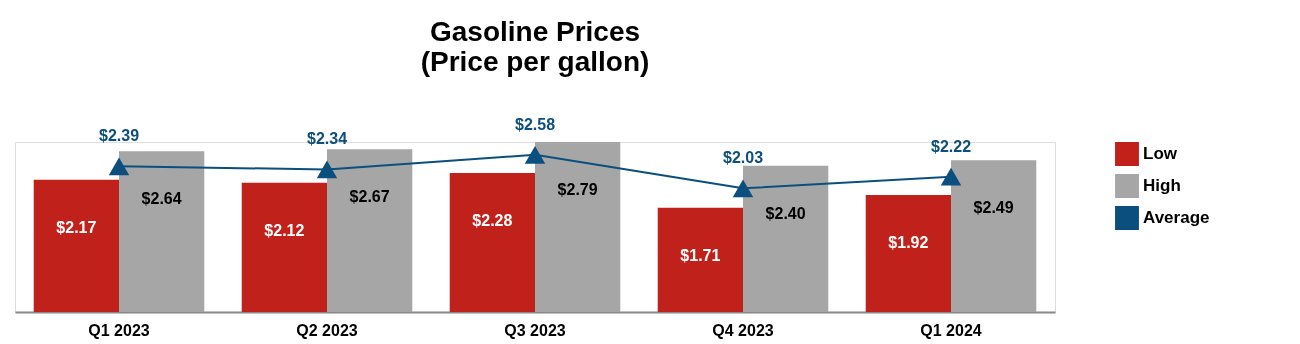 The width and height of the screenshot is (1300, 344). What do you see at coordinates (327, 330) in the screenshot?
I see `x-tick-label: Q2 2023` at bounding box center [327, 330].